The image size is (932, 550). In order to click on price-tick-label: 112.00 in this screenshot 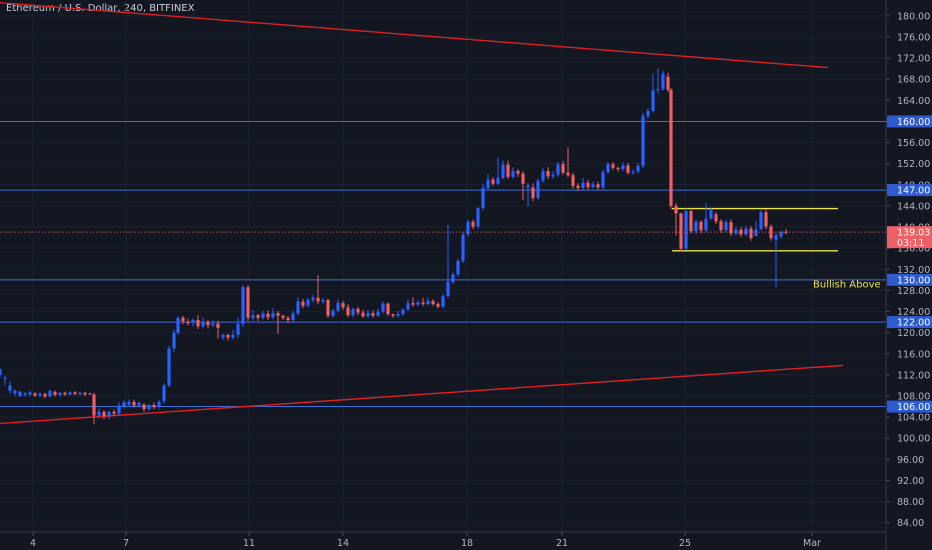, I will do `click(913, 375)`.